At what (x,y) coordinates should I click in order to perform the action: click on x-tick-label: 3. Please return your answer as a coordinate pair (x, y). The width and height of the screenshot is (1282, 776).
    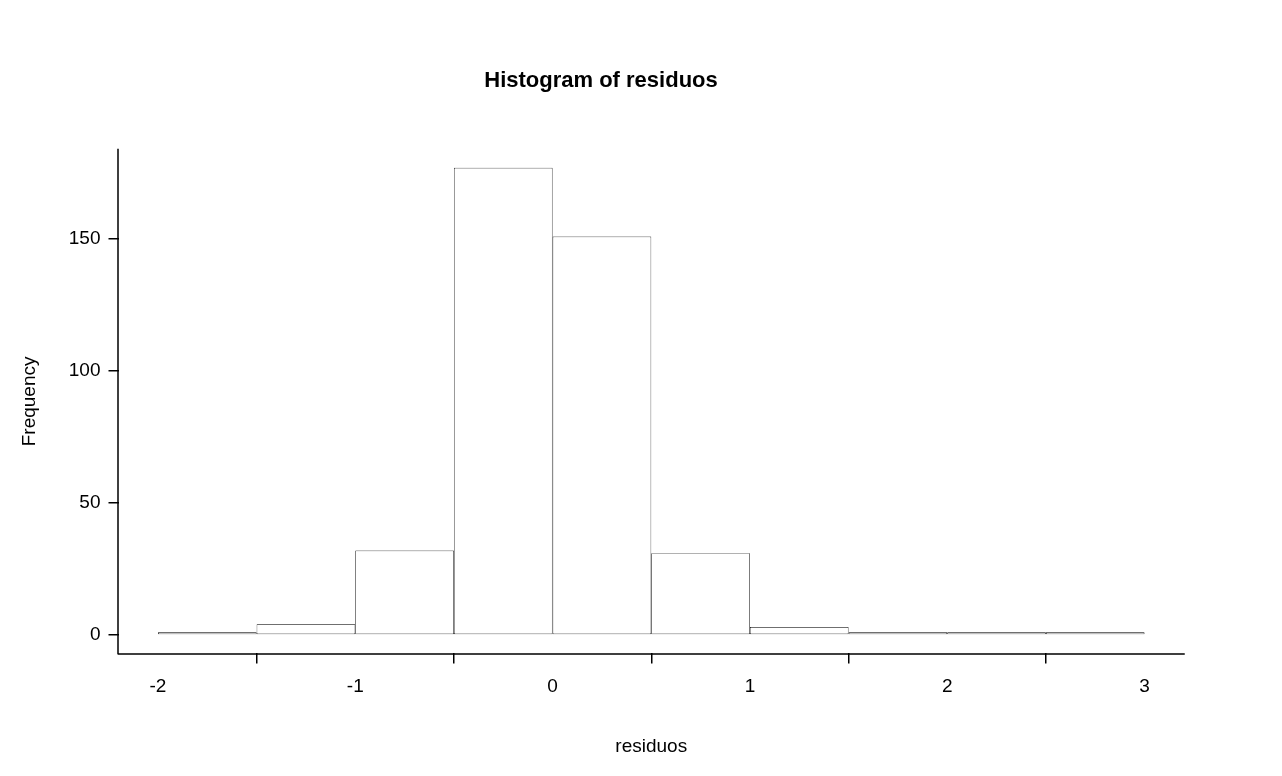
    Looking at the image, I should click on (1144, 686).